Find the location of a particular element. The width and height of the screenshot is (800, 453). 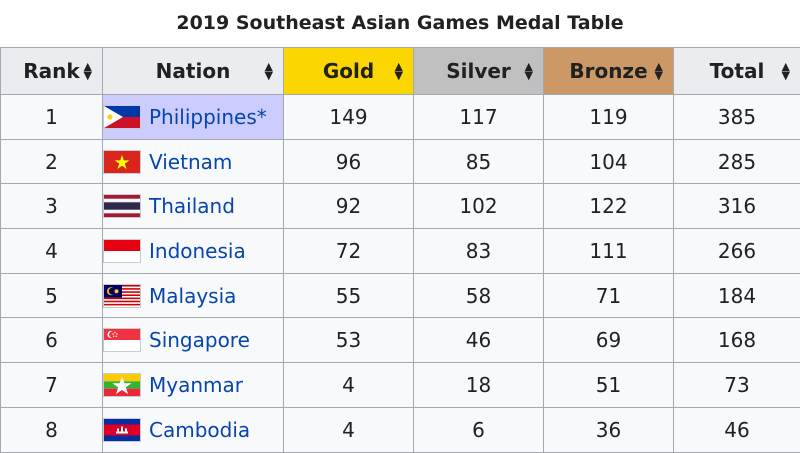

silver-cell: 117 is located at coordinates (479, 117).